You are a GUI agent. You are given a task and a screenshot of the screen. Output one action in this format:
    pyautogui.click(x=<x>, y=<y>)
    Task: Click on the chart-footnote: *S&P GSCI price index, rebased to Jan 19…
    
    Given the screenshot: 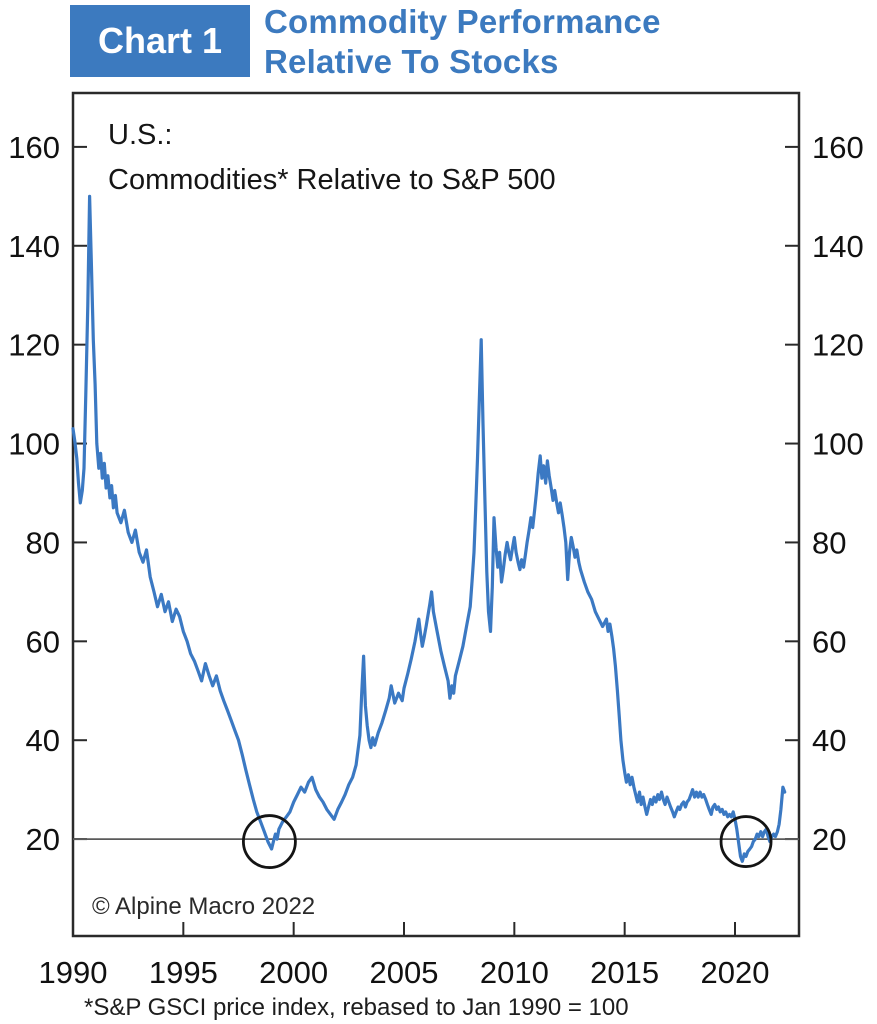 What is the action you would take?
    pyautogui.click(x=356, y=1007)
    